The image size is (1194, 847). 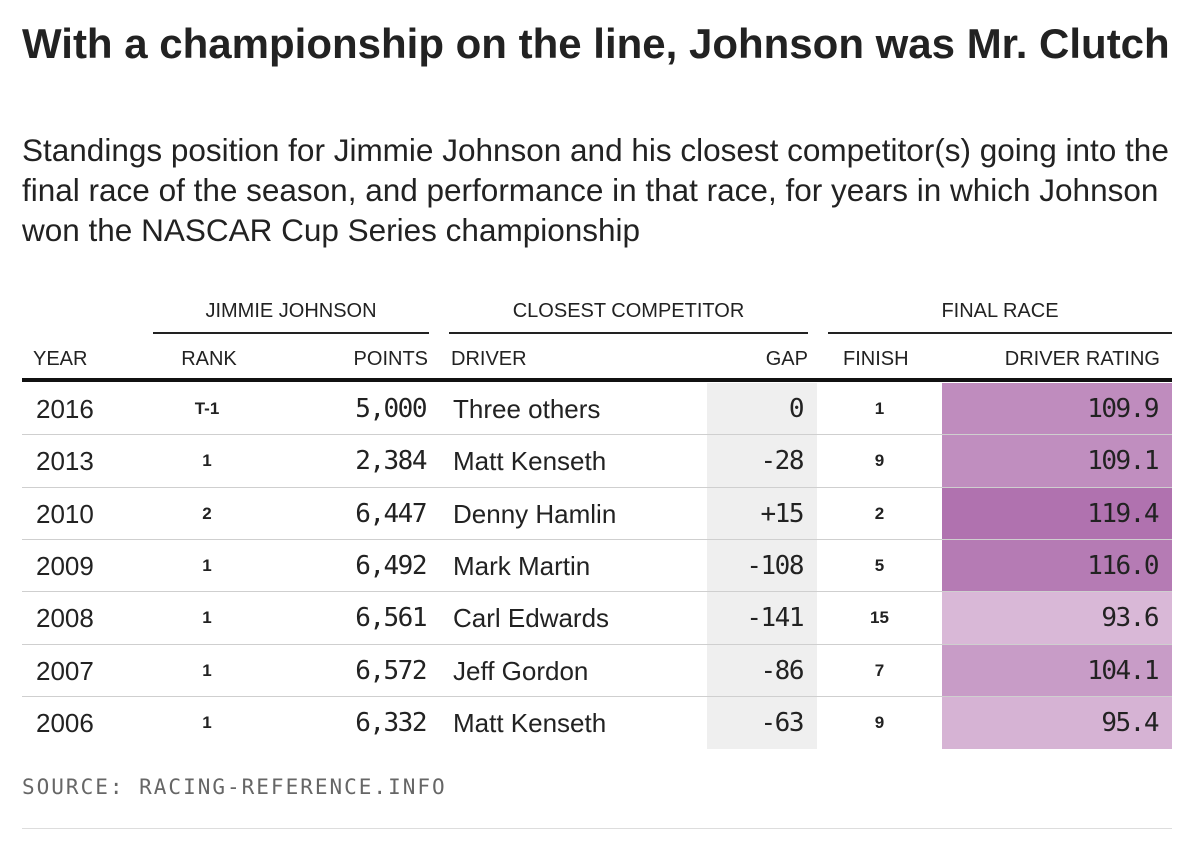 What do you see at coordinates (391, 409) in the screenshot?
I see `points-cell: 5,000` at bounding box center [391, 409].